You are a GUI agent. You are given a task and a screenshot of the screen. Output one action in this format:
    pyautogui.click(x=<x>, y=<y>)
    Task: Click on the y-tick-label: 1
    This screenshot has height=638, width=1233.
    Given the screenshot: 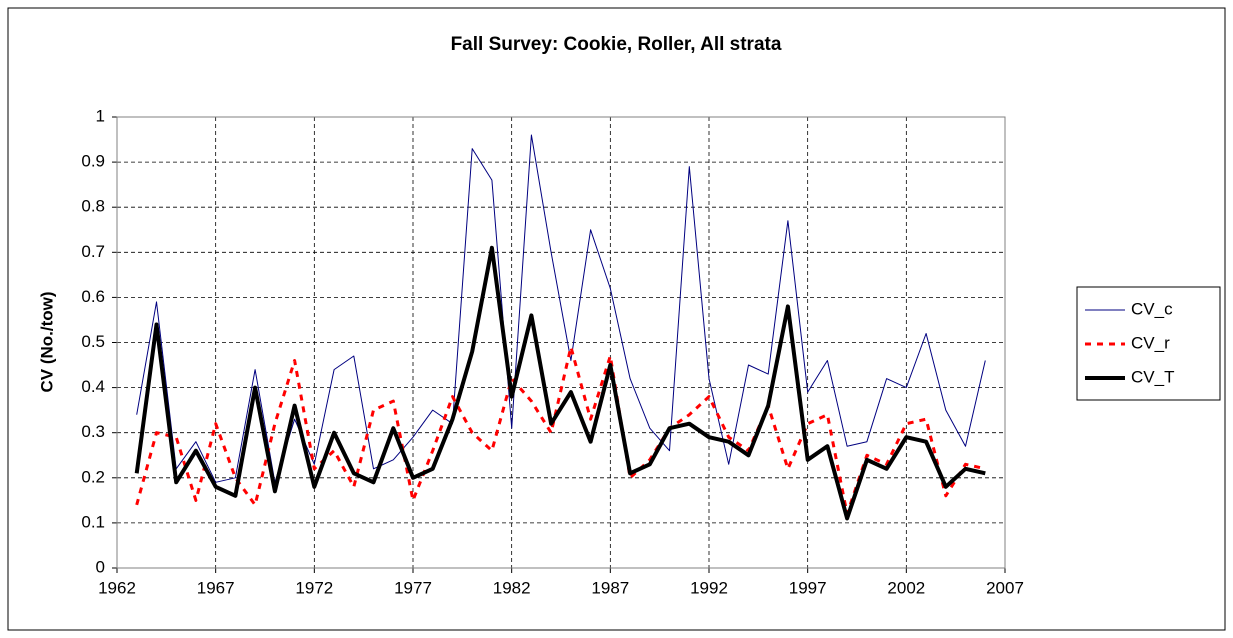 What is the action you would take?
    pyautogui.click(x=100, y=115)
    